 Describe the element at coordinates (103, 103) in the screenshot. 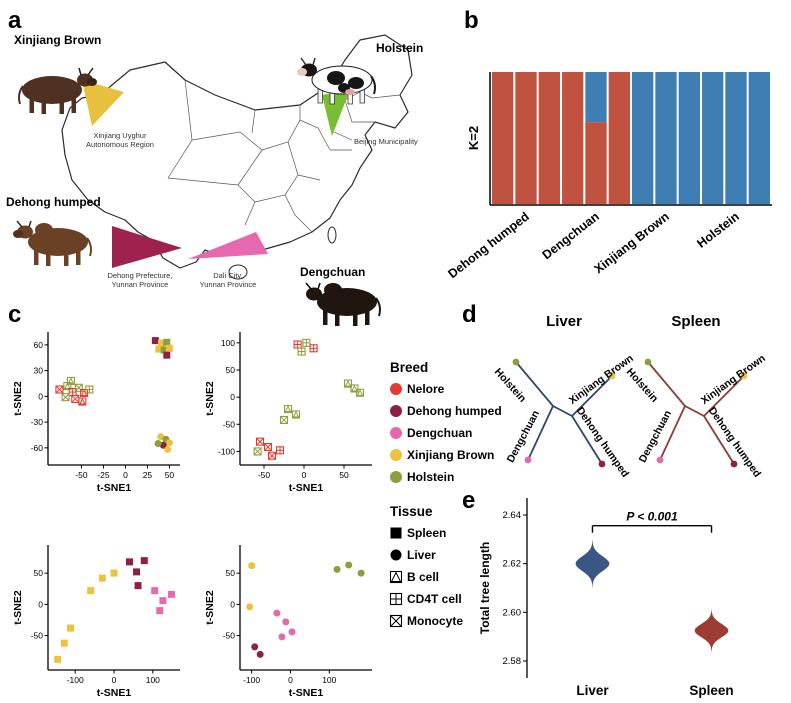

I see `marker-xinjiang-brown` at that location.